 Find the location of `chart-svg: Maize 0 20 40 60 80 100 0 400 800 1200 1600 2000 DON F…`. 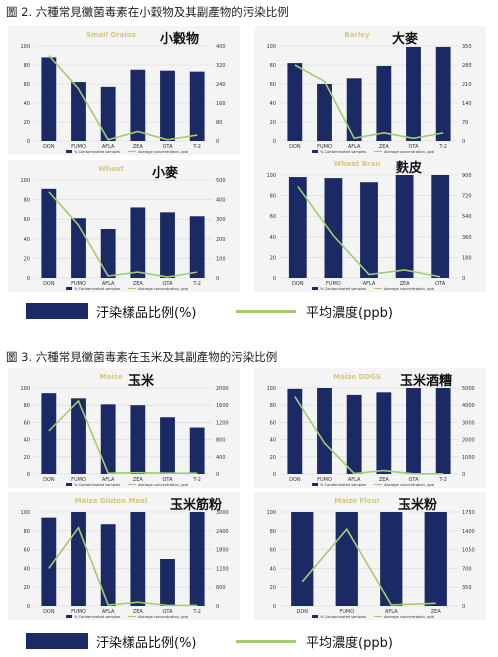

chart-svg: Maize 0 20 40 60 80 100 0 400 800 1200 1600 2000 DON F… is located at coordinates (124, 430).